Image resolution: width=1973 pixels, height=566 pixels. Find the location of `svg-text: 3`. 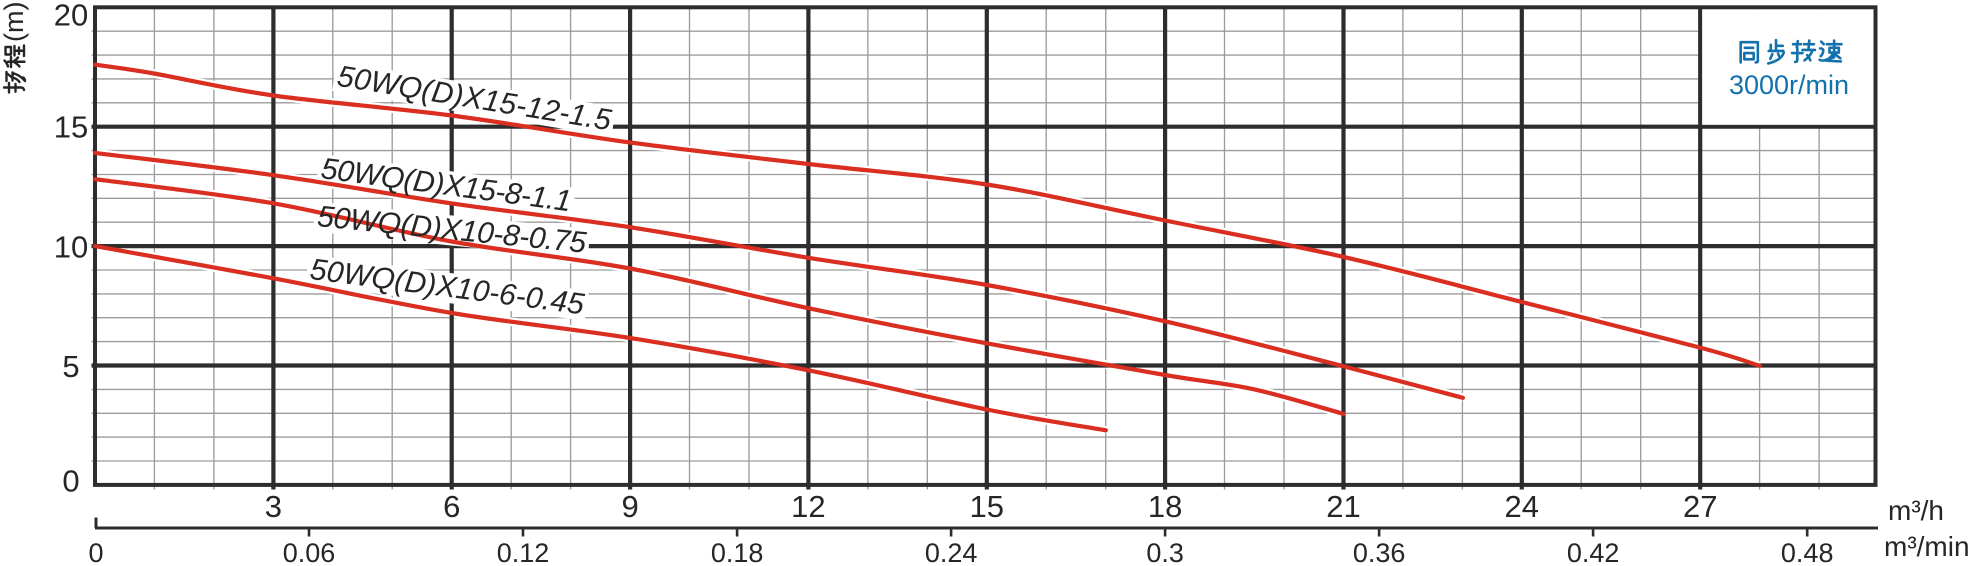

svg-text: 3 is located at coordinates (273, 506).